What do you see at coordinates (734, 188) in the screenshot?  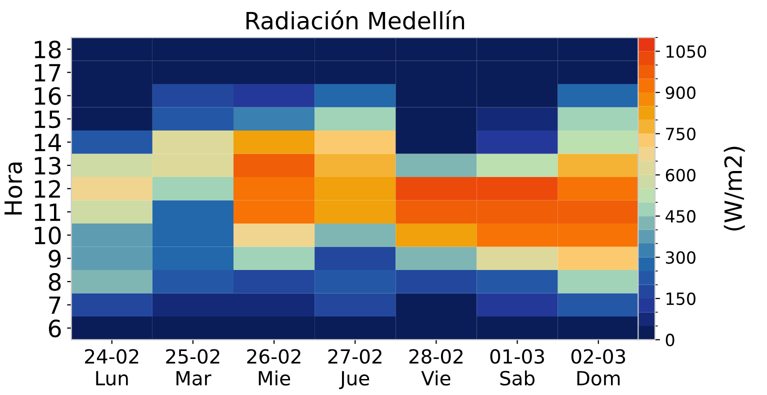 I see `color-bar-title: (W/m2)` at bounding box center [734, 188].